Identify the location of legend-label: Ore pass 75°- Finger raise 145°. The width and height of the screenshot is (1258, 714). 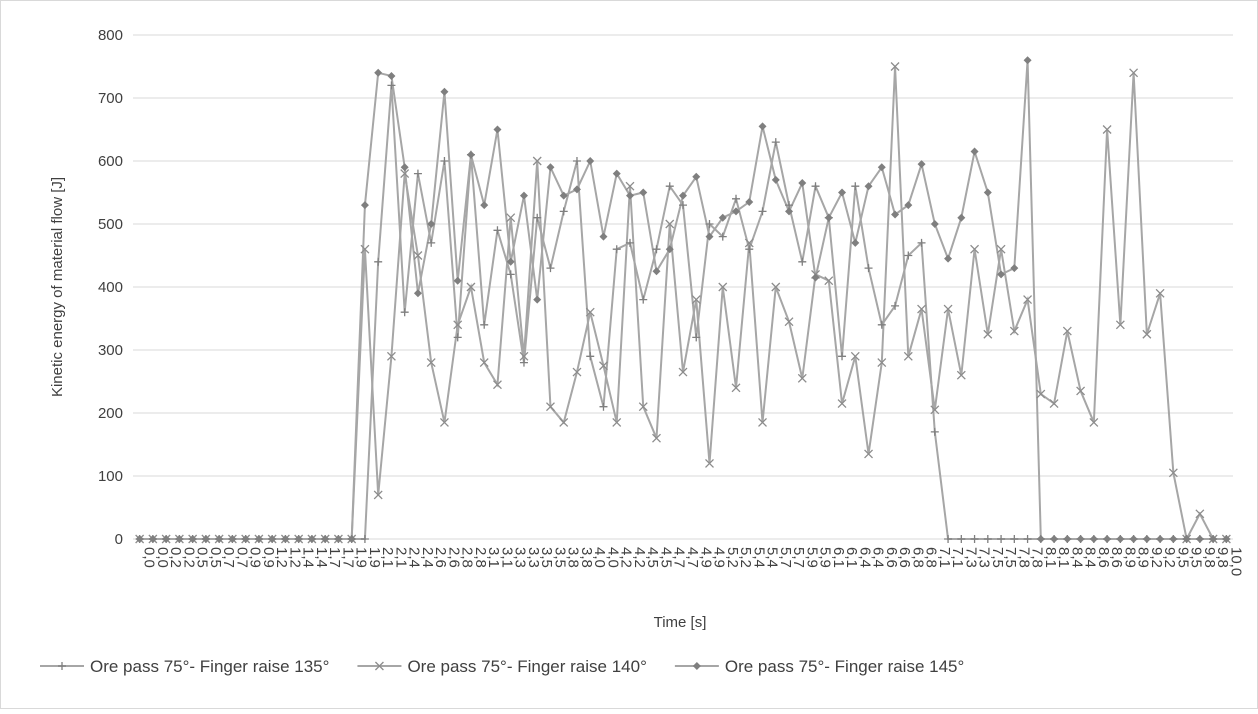
(844, 666).